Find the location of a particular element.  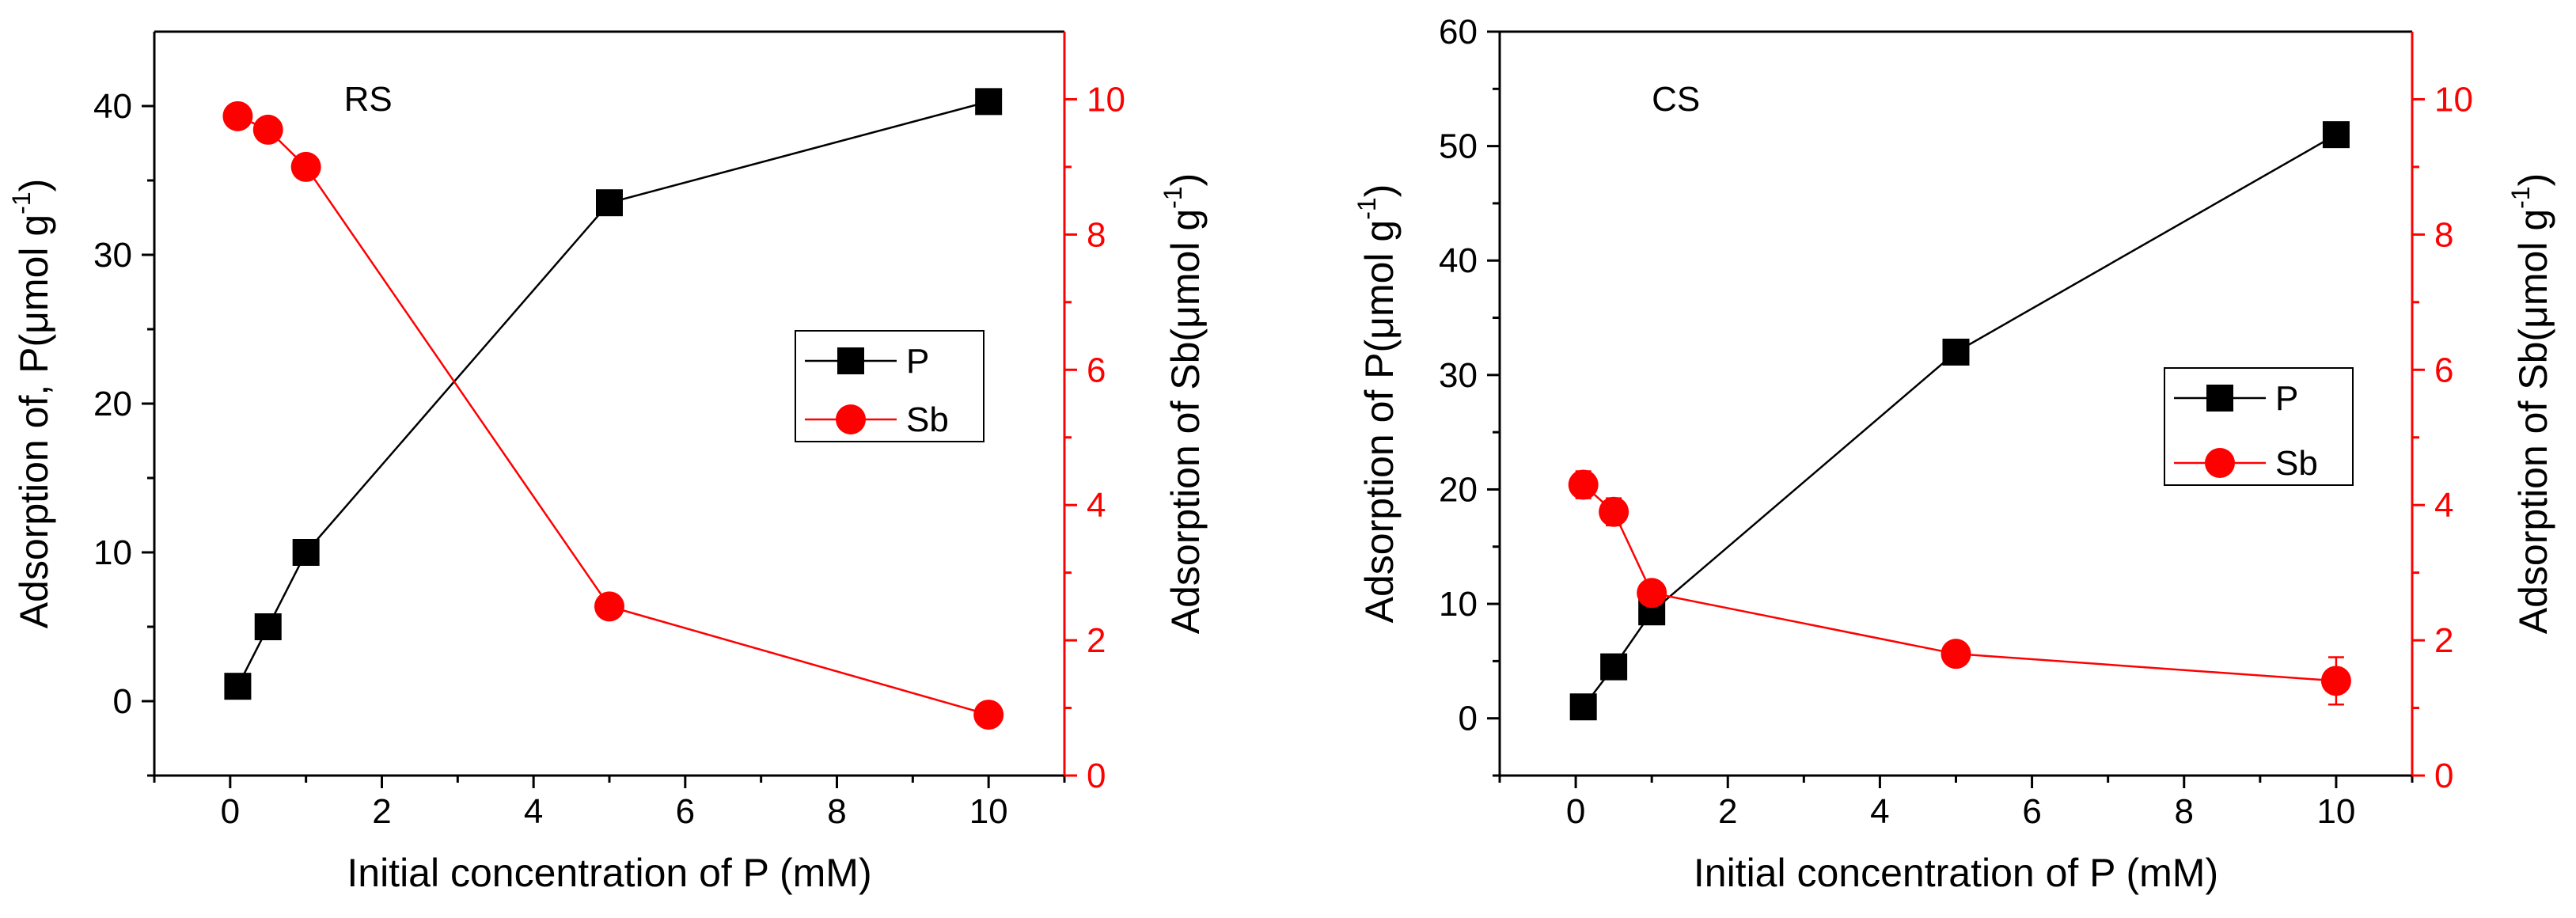

panel-label: CS is located at coordinates (1676, 99).